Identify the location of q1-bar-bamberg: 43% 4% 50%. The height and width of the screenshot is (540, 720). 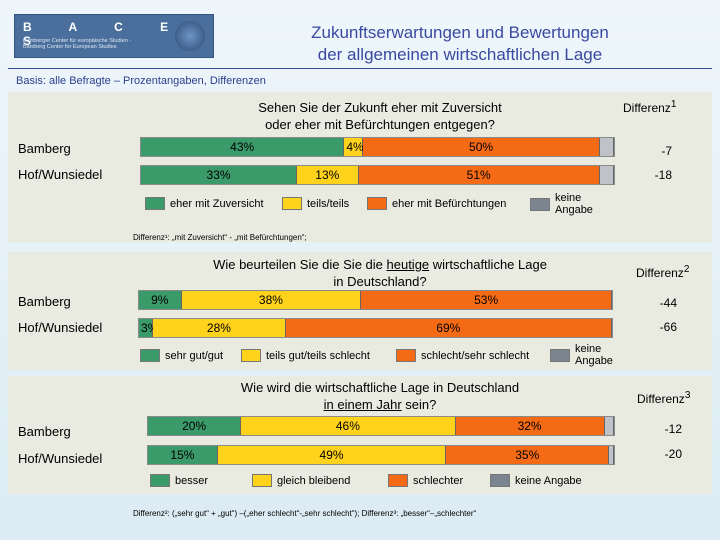
(377, 147).